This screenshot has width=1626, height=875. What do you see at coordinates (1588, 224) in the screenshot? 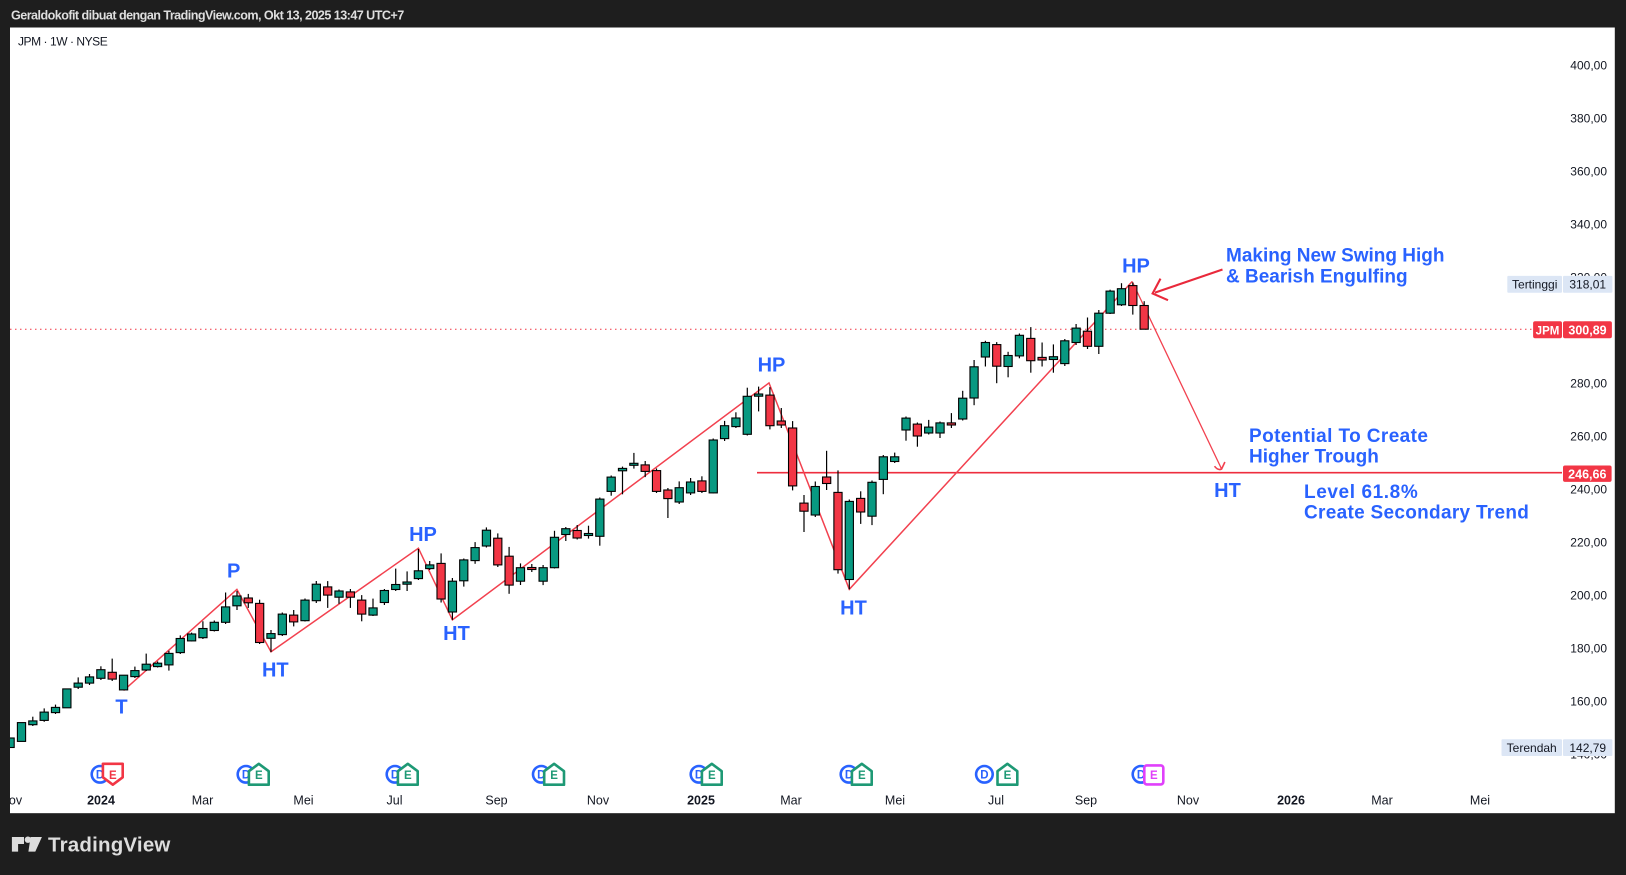
I see `svg-text: 340,00` at bounding box center [1588, 224].